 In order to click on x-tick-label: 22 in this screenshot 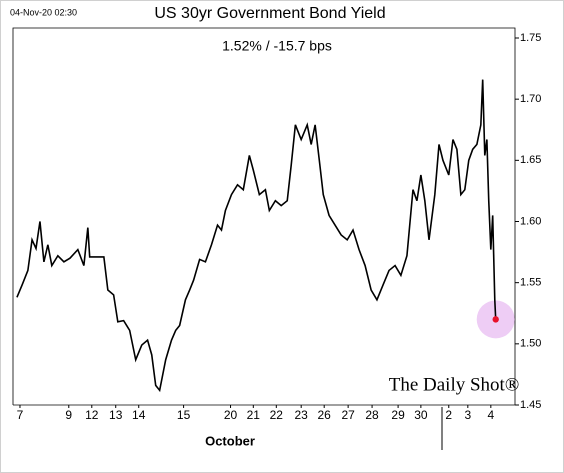, I will do `click(277, 415)`.